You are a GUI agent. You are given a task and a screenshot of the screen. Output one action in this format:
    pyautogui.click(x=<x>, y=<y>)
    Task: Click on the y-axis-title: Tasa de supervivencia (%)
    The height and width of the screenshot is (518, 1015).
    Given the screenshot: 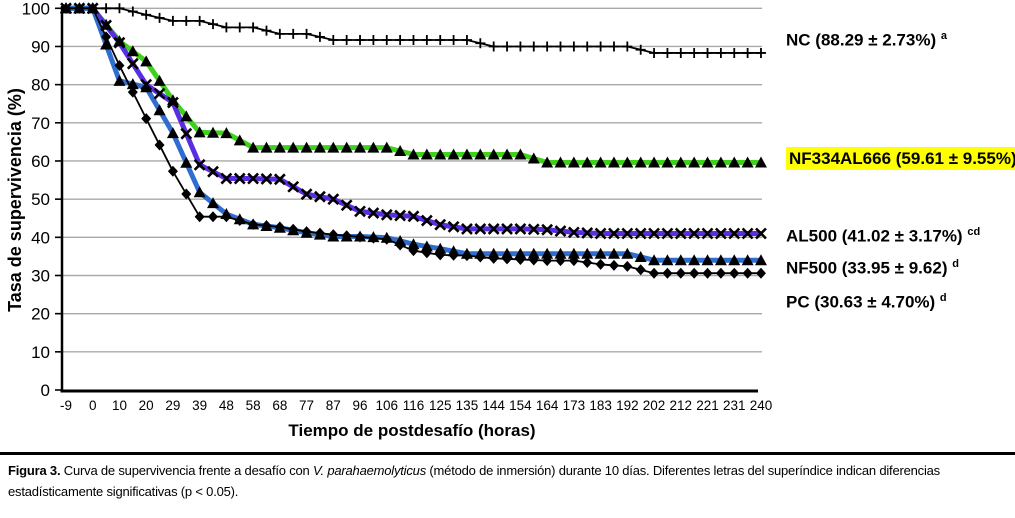 What is the action you would take?
    pyautogui.click(x=15, y=200)
    